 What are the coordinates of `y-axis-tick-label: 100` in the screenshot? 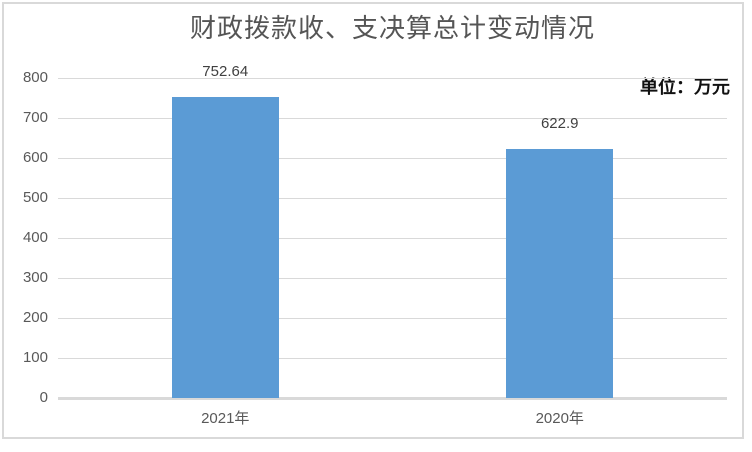 It's located at (35, 357).